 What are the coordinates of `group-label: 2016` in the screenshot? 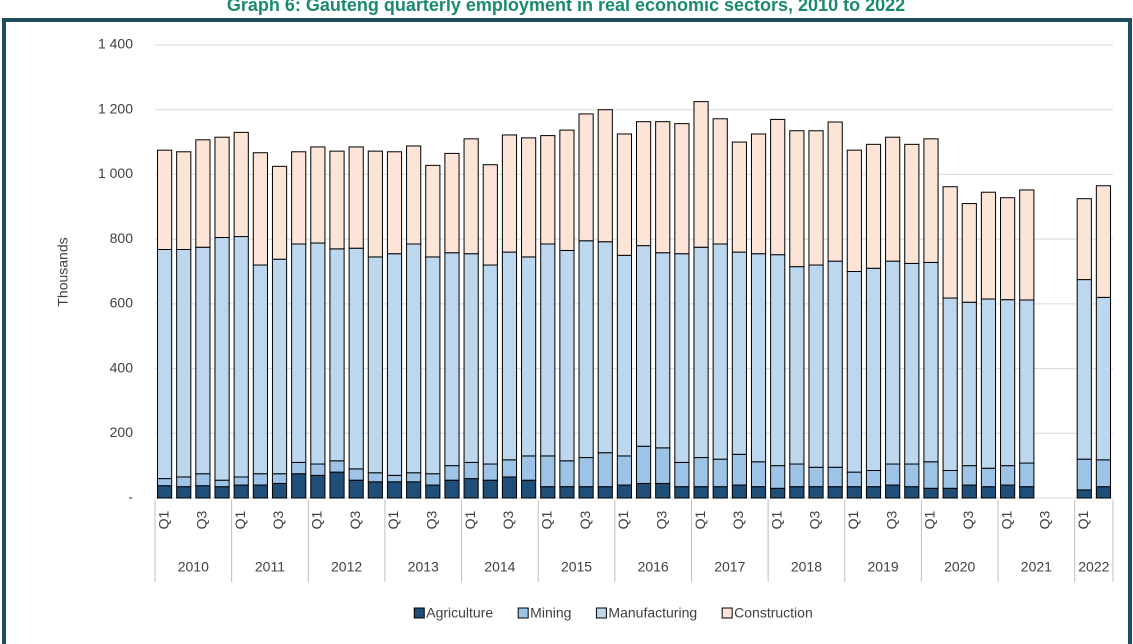 It's located at (653, 567).